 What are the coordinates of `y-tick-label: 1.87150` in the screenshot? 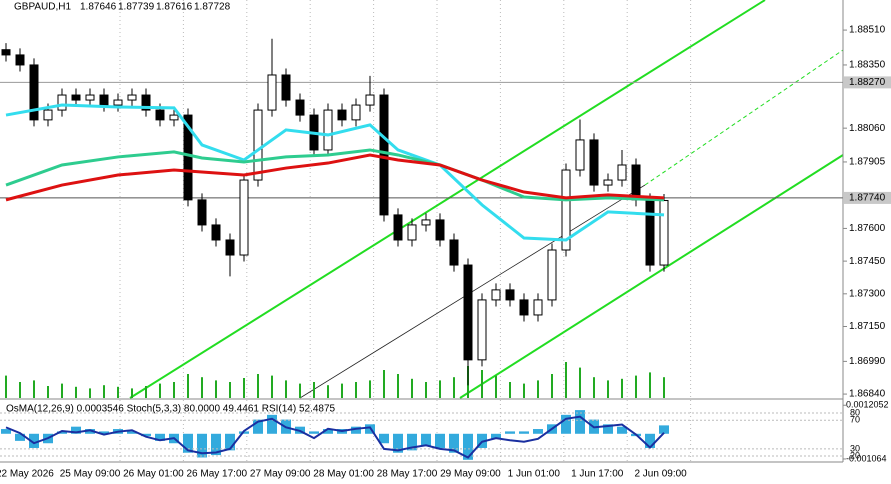 It's located at (867, 326).